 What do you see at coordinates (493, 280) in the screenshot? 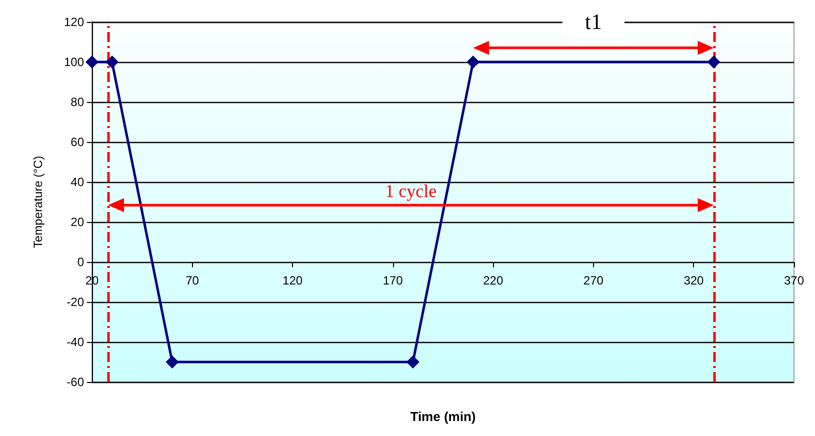
I see `x-tick-label: 220` at bounding box center [493, 280].